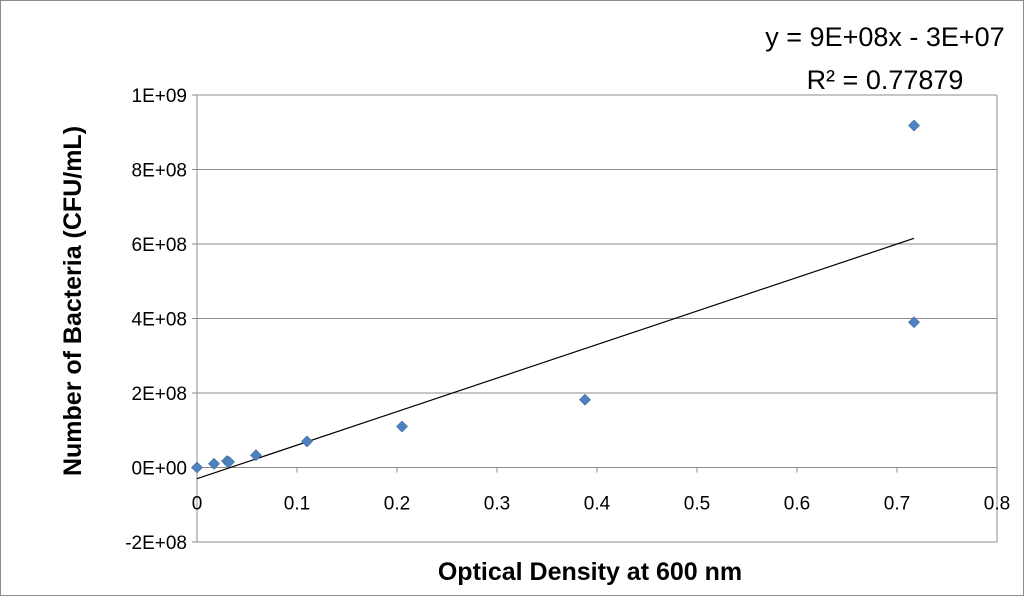 This screenshot has height=596, width=1024. I want to click on x-tick-label: 0.8, so click(997, 504).